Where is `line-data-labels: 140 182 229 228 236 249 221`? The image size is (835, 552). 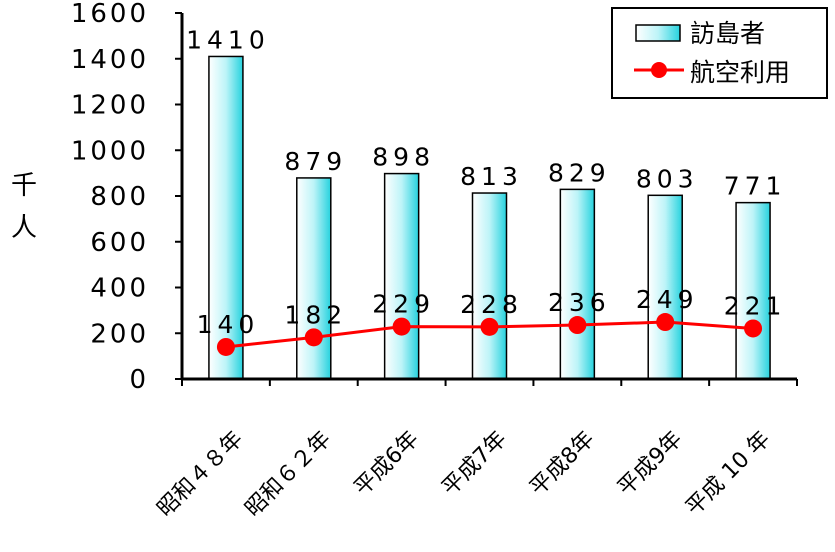 line-data-labels: 140 182 229 228 236 249 221 is located at coordinates (492, 312).